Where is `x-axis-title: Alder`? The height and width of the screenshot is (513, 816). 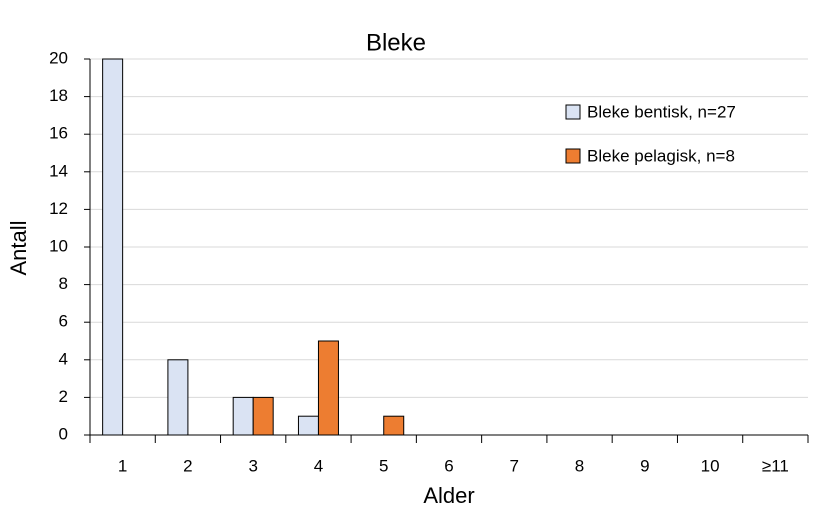 x-axis-title: Alder is located at coordinates (448, 495).